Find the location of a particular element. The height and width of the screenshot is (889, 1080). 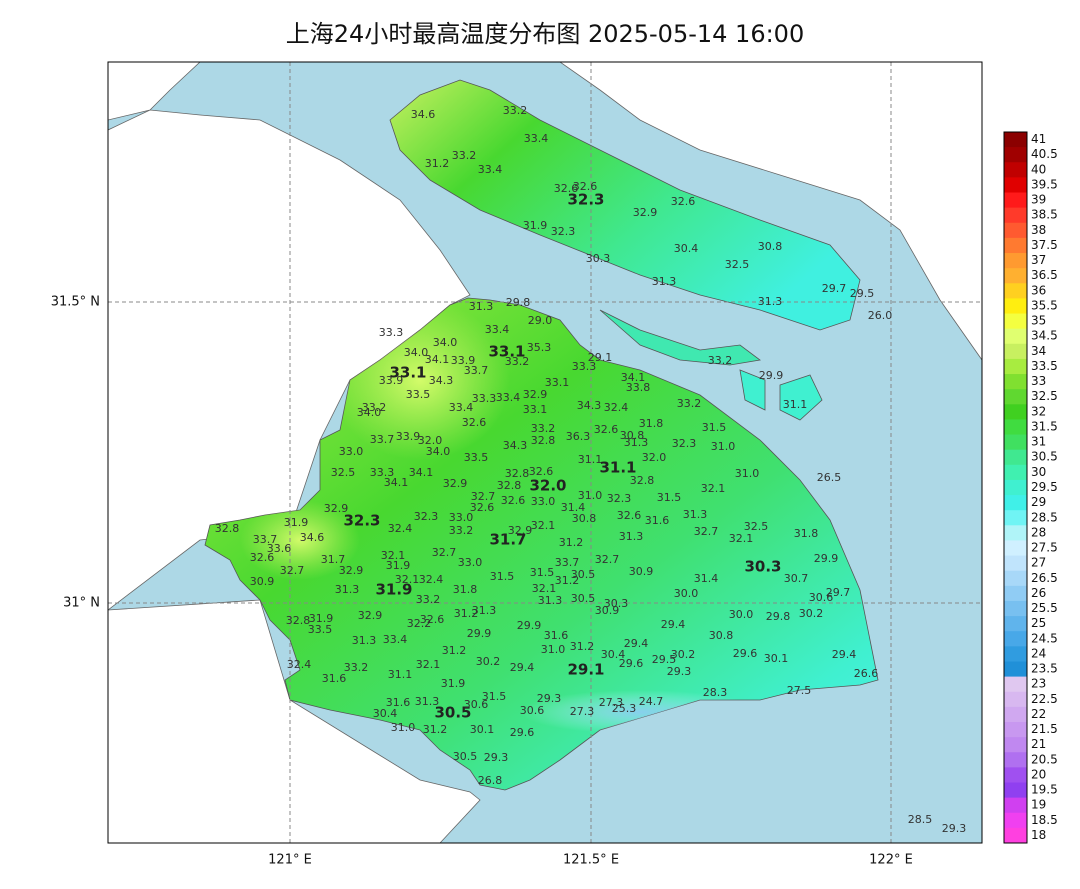

station-label: 33.1 is located at coordinates (535, 409).